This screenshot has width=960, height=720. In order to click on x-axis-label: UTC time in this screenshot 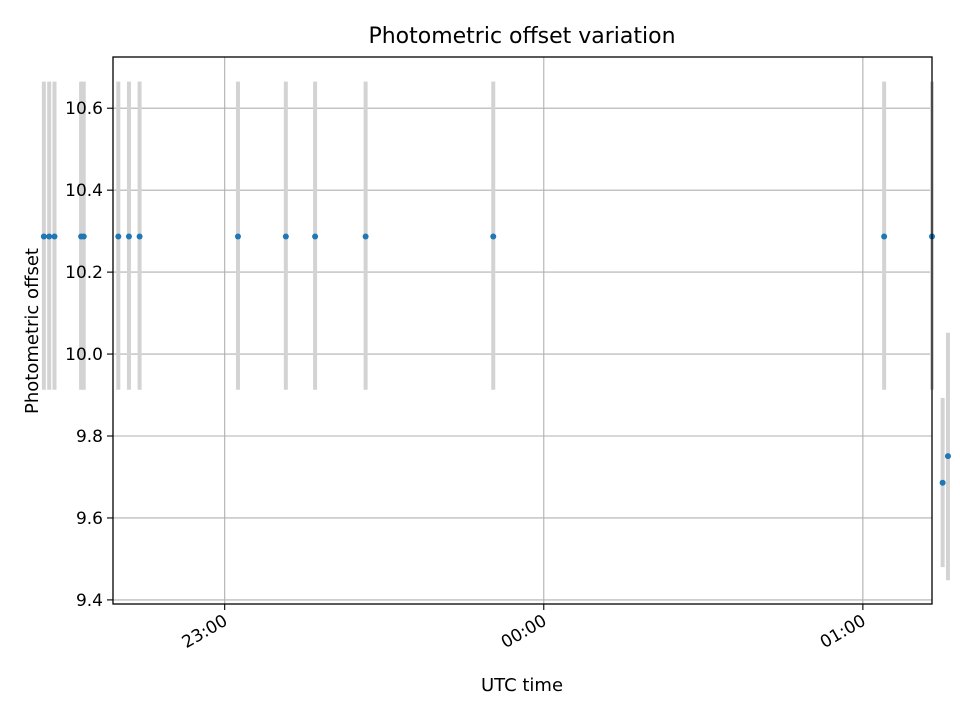, I will do `click(522, 685)`.